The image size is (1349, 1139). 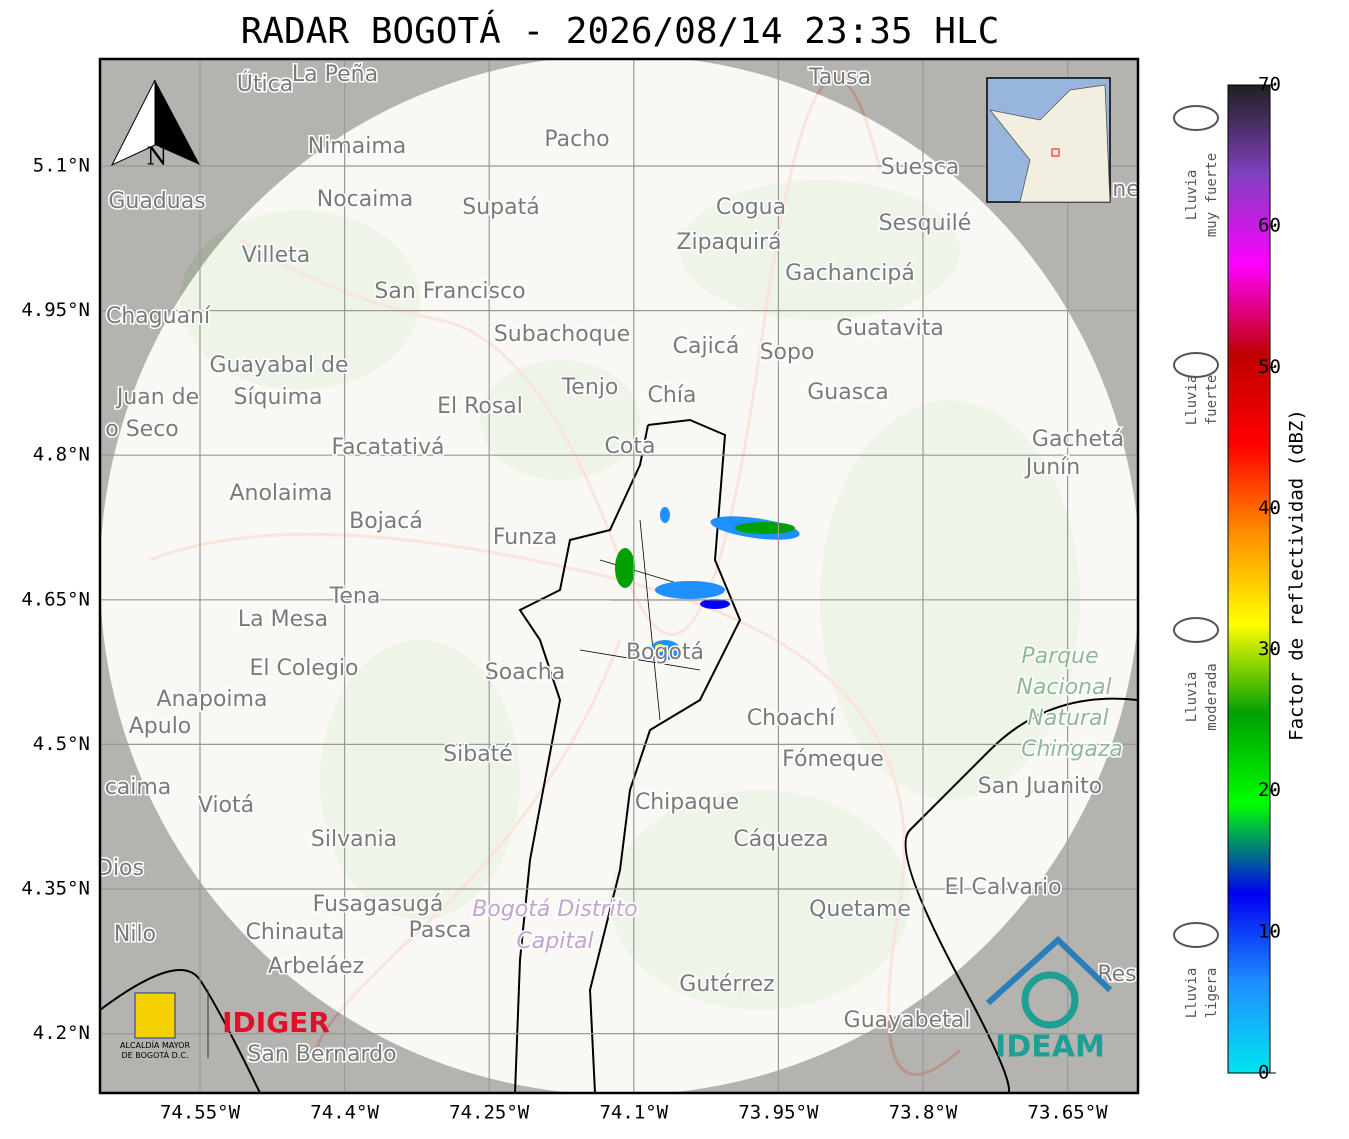 I want to click on place-label: Nilo, so click(x=135, y=934).